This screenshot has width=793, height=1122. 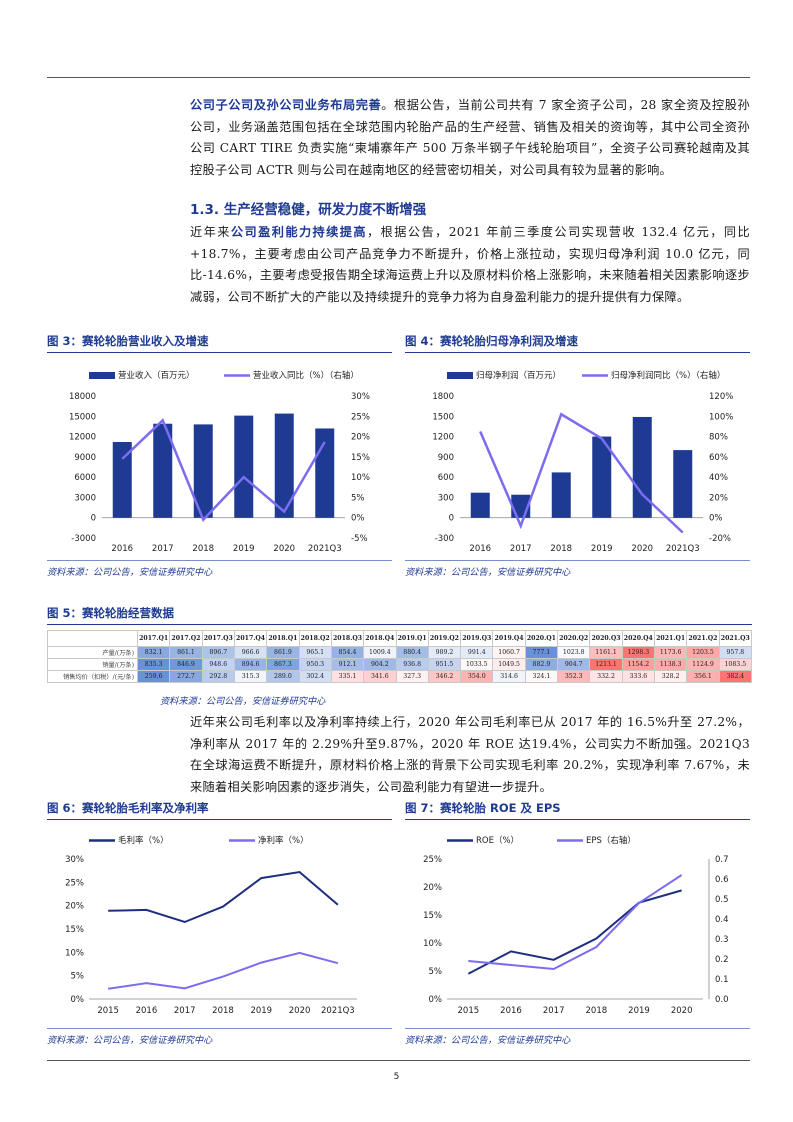 What do you see at coordinates (703, 652) in the screenshot?
I see `table-cell: 1203.5` at bounding box center [703, 652].